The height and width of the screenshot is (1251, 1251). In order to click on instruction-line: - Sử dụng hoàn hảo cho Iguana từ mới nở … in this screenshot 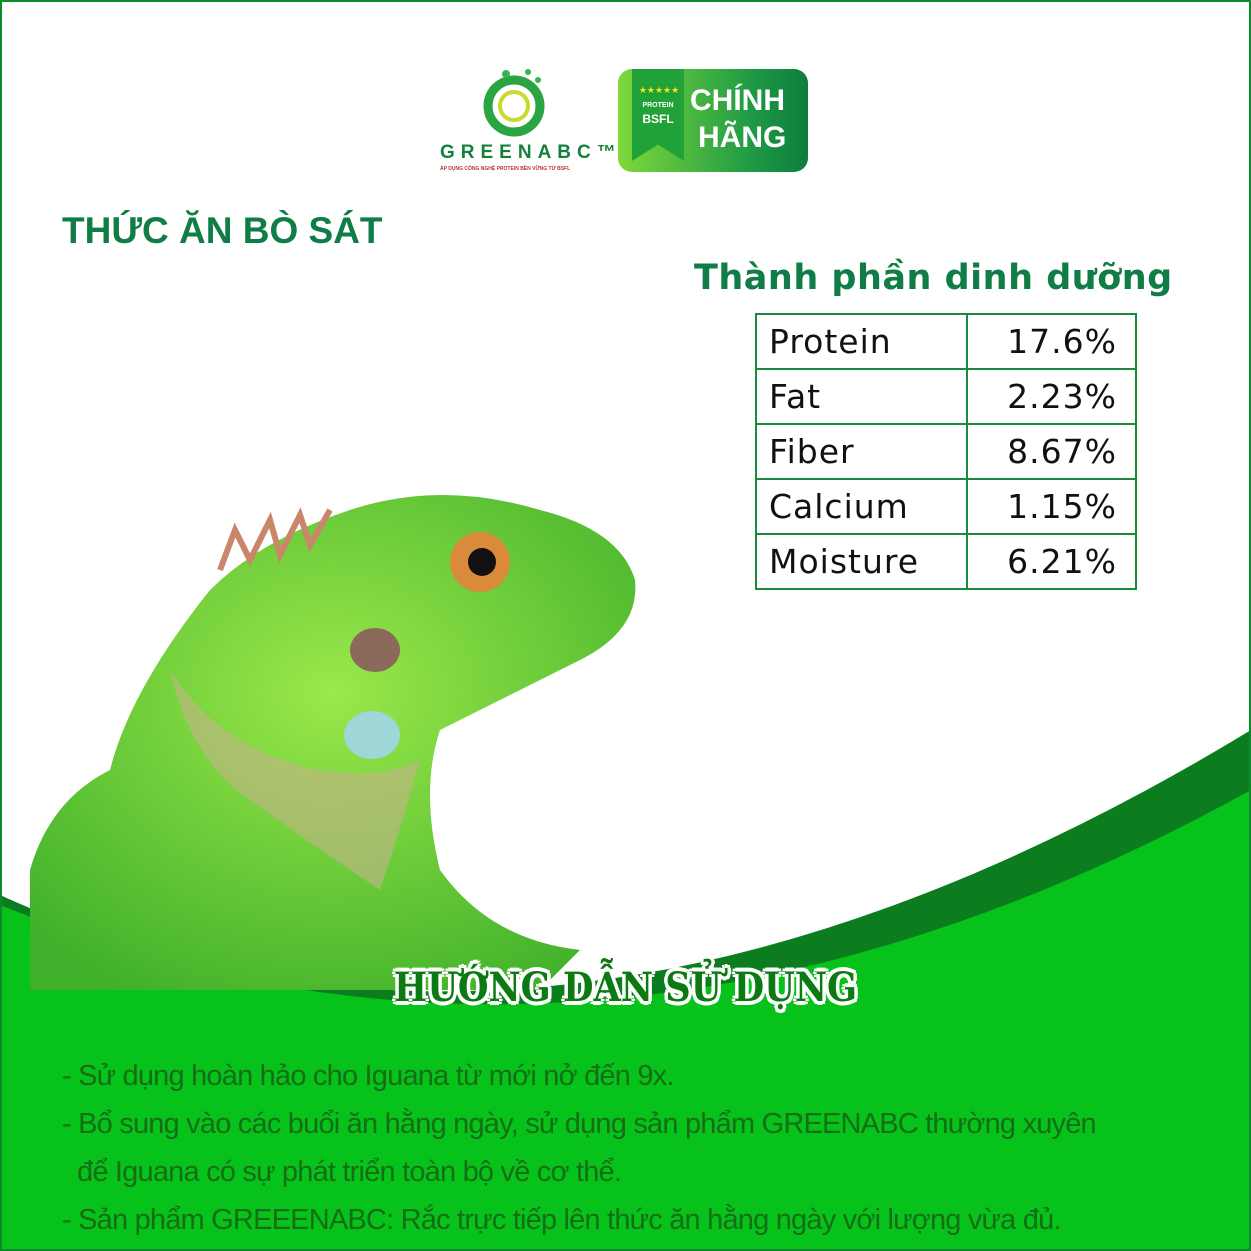, I will do `click(368, 1076)`.